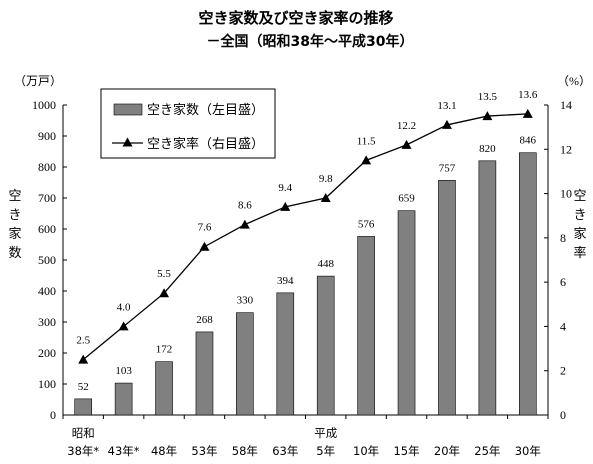 The width and height of the screenshot is (593, 464). What do you see at coordinates (204, 320) in the screenshot?
I see `bar-value-label: 268` at bounding box center [204, 320].